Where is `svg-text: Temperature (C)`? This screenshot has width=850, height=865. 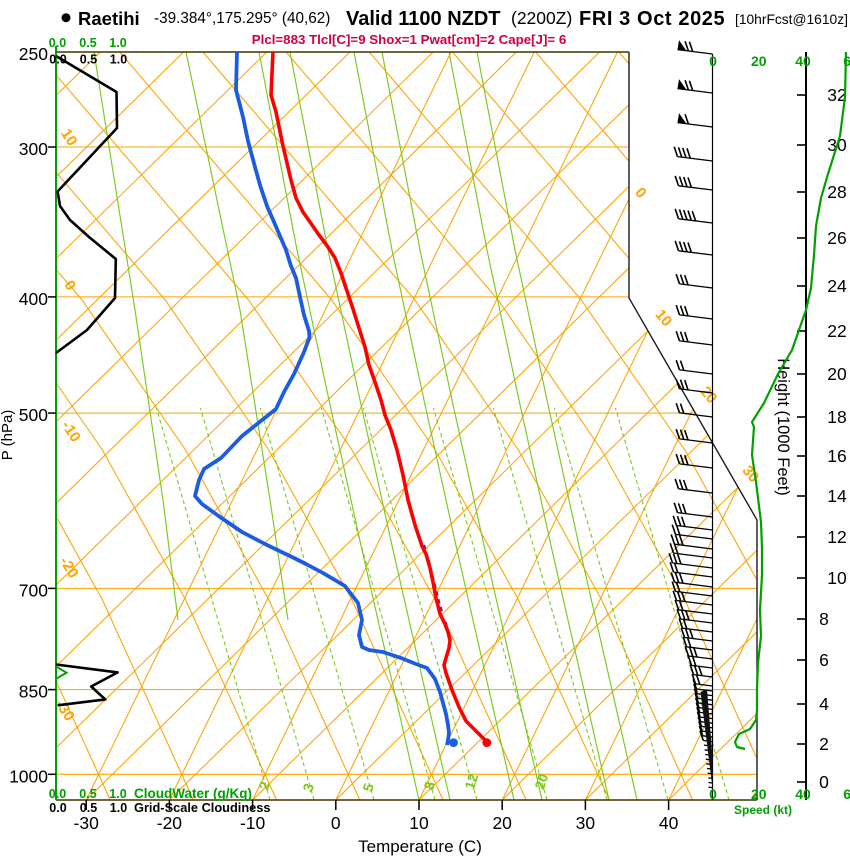 svg-text: Temperature (C) is located at coordinates (420, 846).